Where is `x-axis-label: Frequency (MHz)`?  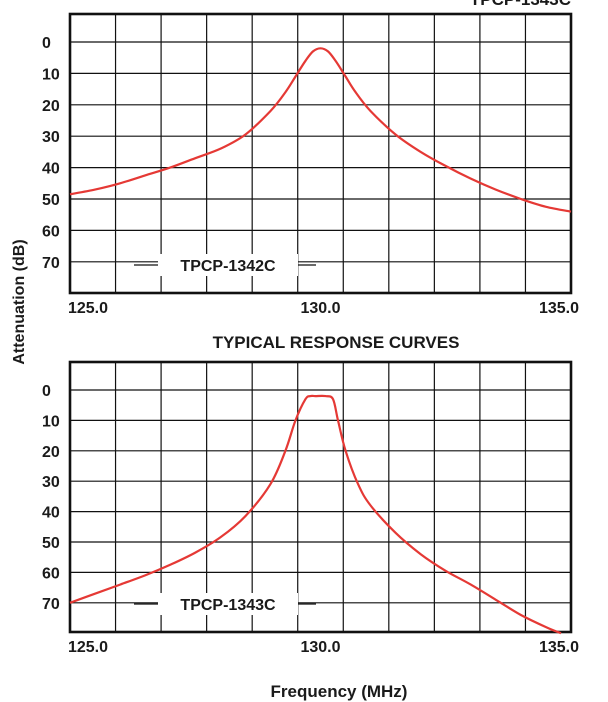 x-axis-label: Frequency (MHz) is located at coordinates (339, 691).